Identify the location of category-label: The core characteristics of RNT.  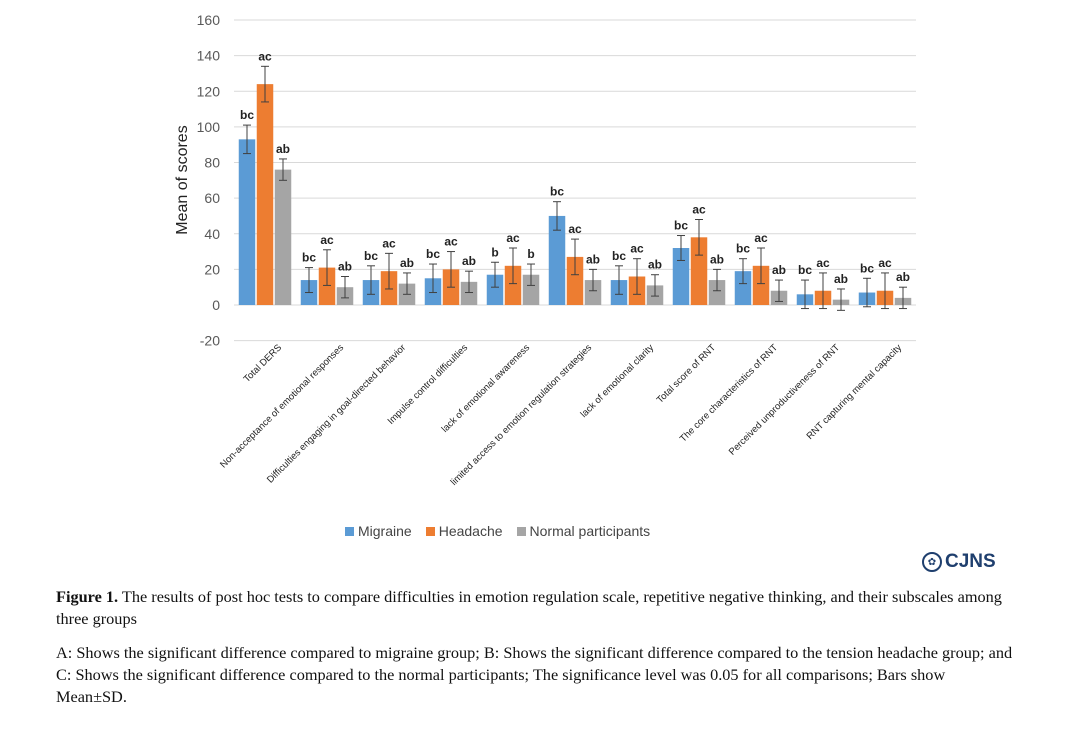
(729, 393).